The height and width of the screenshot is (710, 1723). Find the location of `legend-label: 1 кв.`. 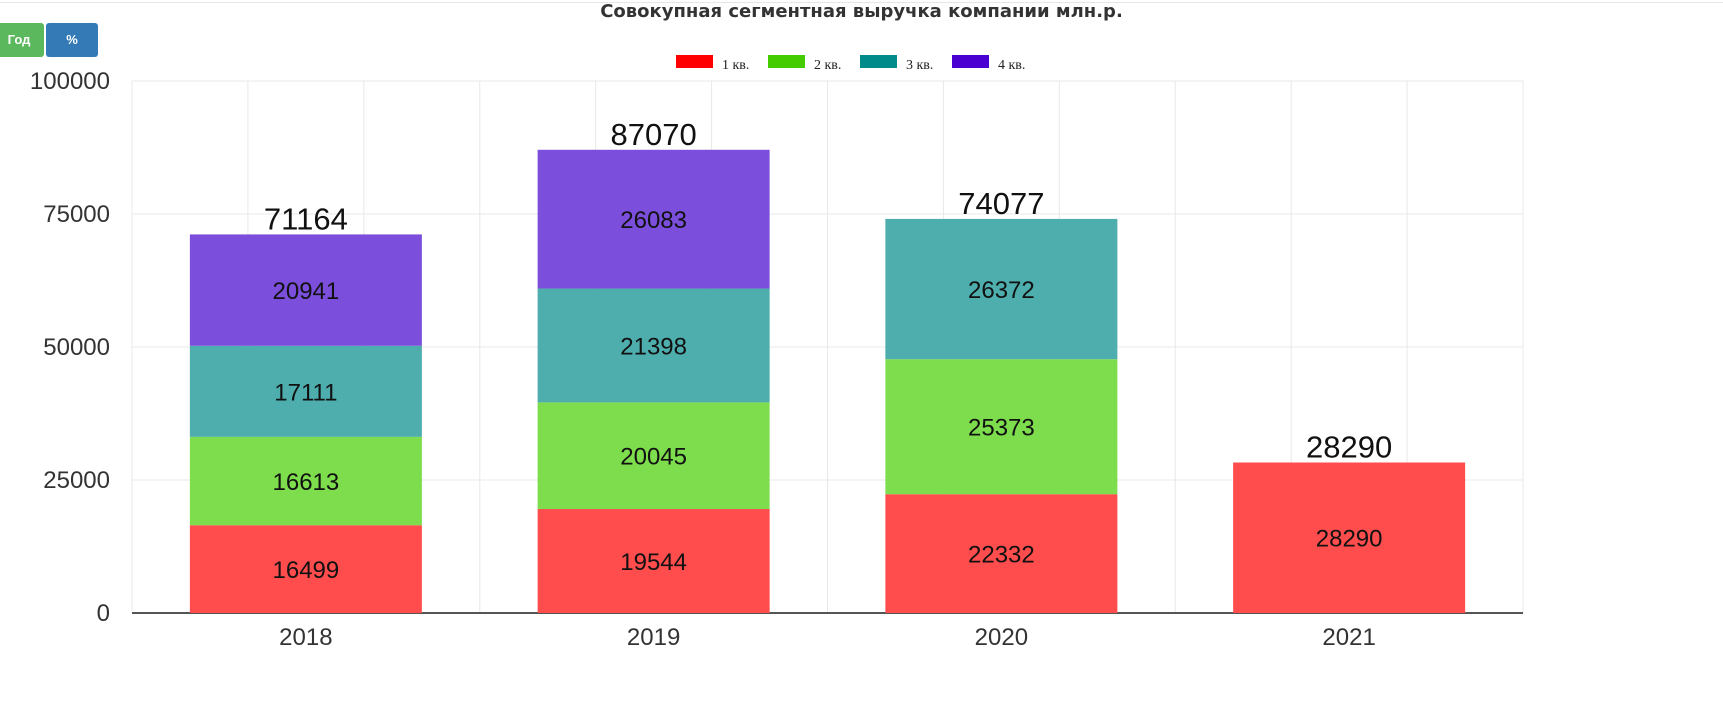

legend-label: 1 кв. is located at coordinates (735, 65).